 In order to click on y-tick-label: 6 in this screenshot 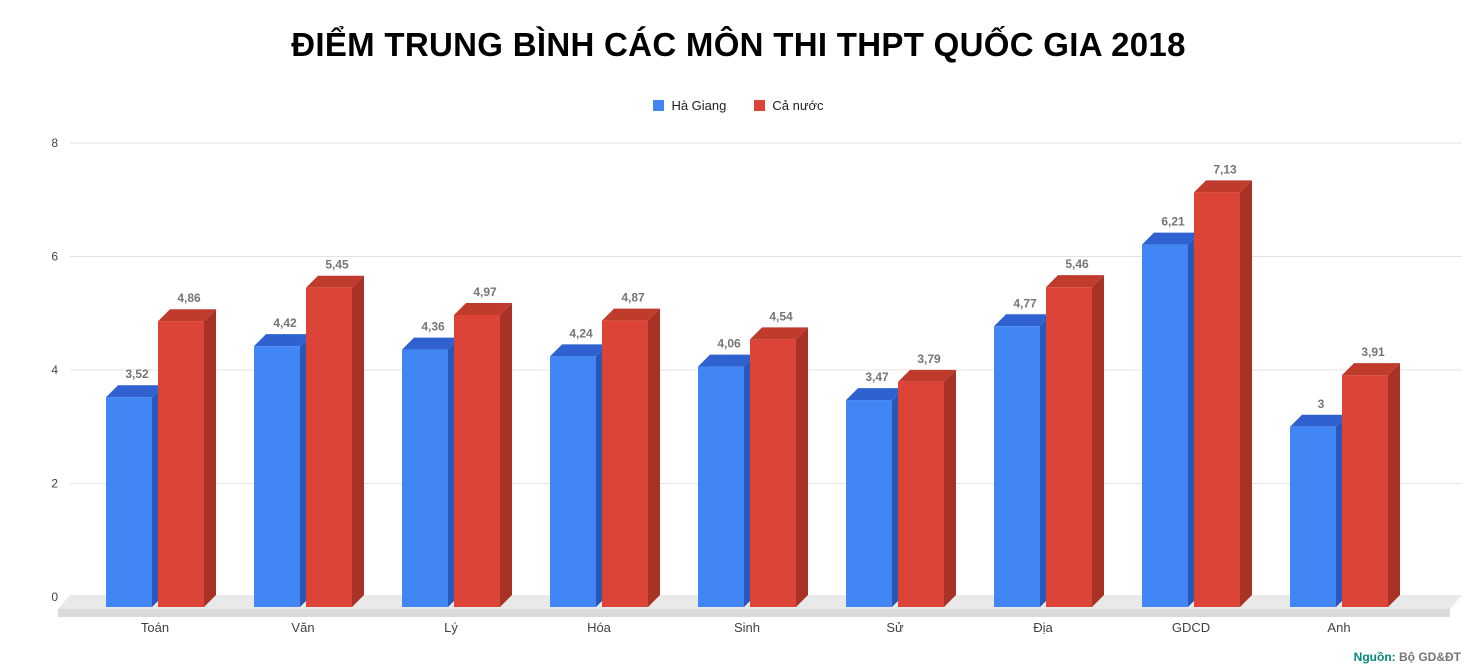, I will do `click(54, 257)`.